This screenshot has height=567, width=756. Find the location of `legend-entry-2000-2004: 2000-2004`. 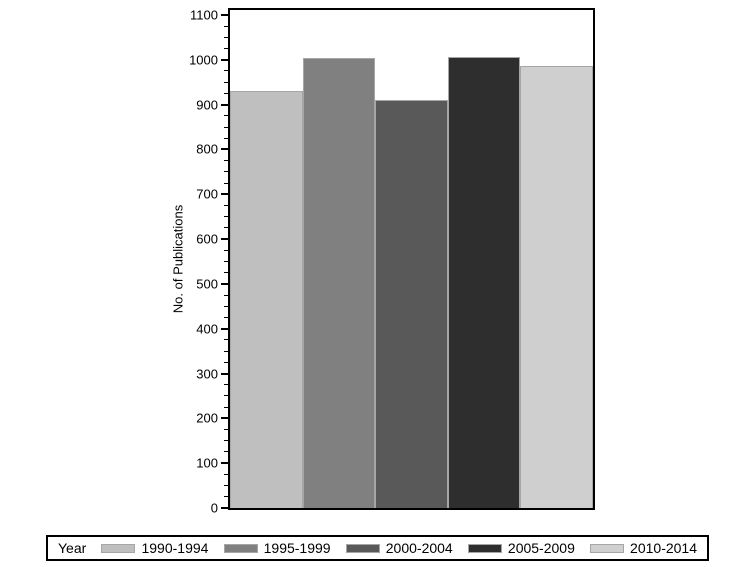

legend-entry-2000-2004: 2000-2004 is located at coordinates (399, 548).